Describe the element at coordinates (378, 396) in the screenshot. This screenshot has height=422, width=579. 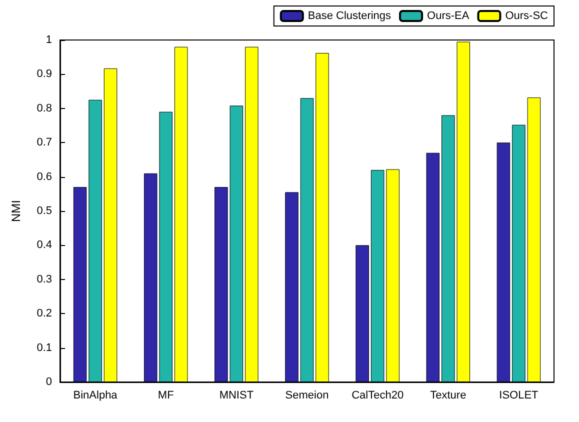
I see `x-tick-label: CalTech20` at that location.